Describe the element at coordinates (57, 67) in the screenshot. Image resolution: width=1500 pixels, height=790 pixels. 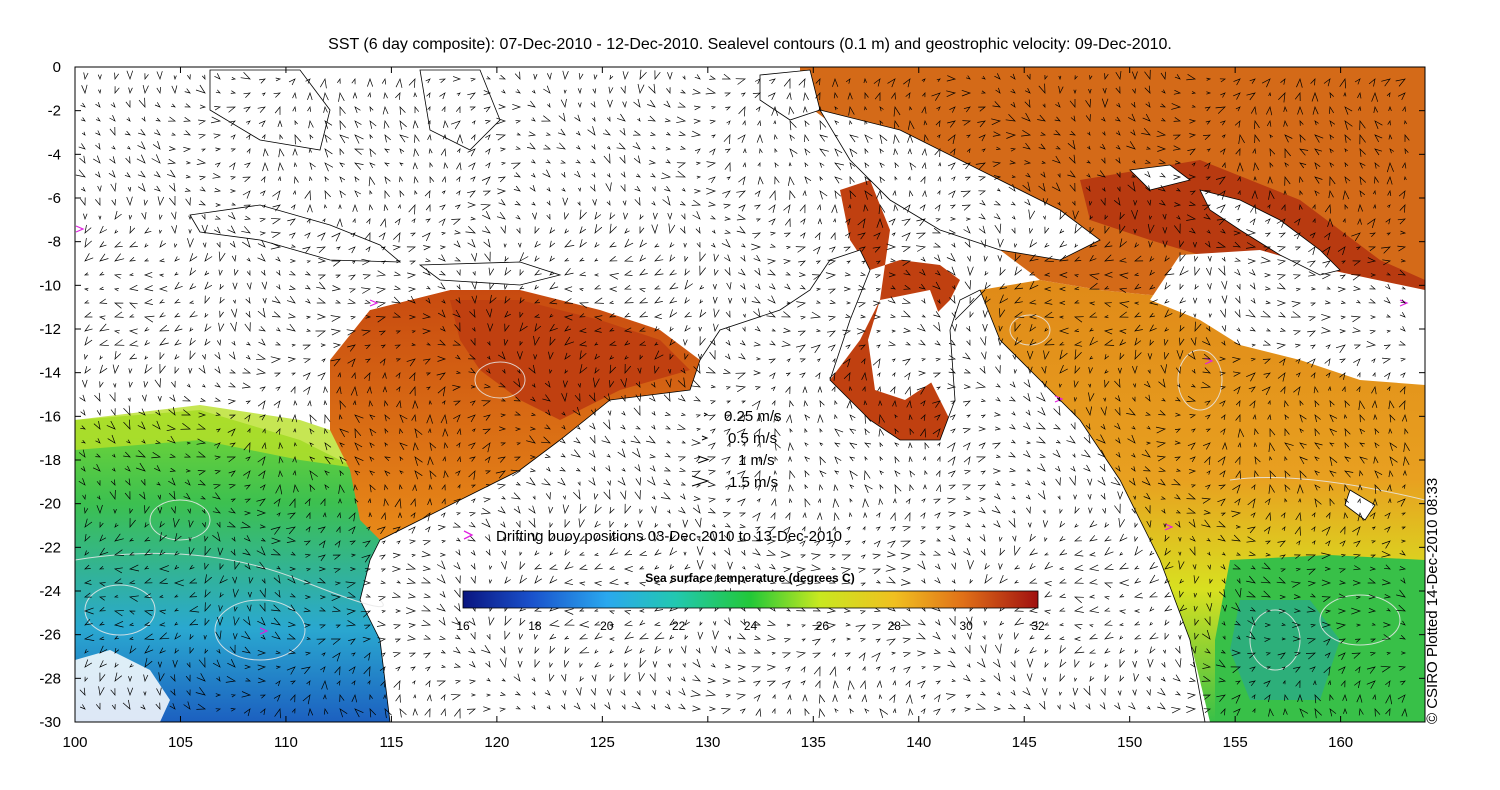
I see `lat-tick-label: 0` at that location.